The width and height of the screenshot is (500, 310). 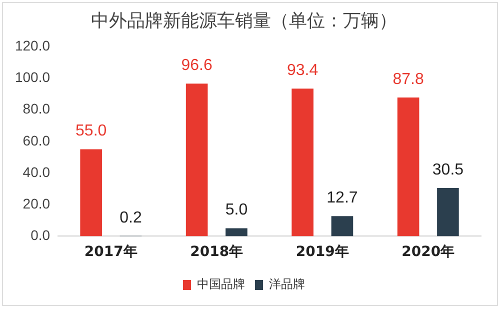 What do you see at coordinates (111, 252) in the screenshot?
I see `x-tick-label: 2017年` at bounding box center [111, 252].